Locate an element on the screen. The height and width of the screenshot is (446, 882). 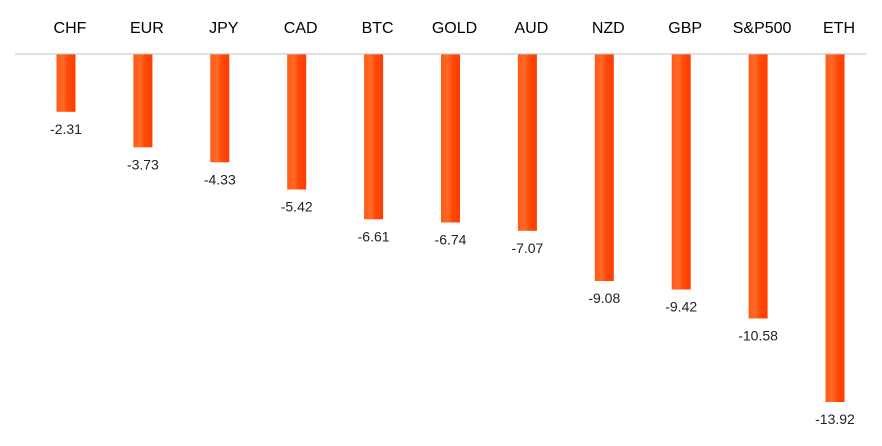
category-label: BTC is located at coordinates (378, 28).